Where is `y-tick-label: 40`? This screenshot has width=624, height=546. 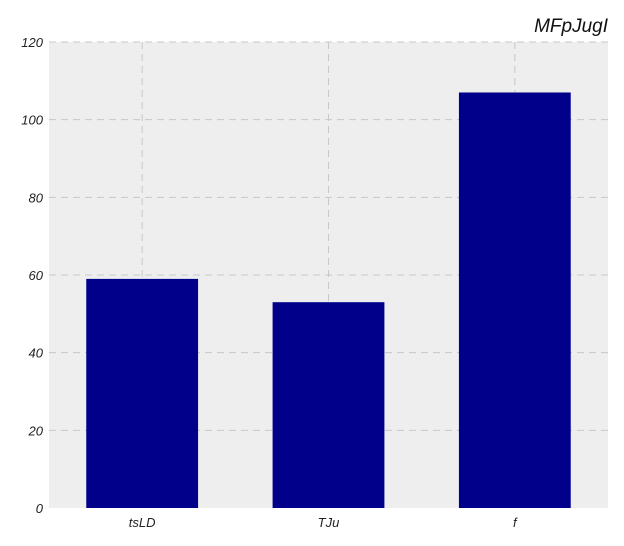 y-tick-label: 40 is located at coordinates (36, 353).